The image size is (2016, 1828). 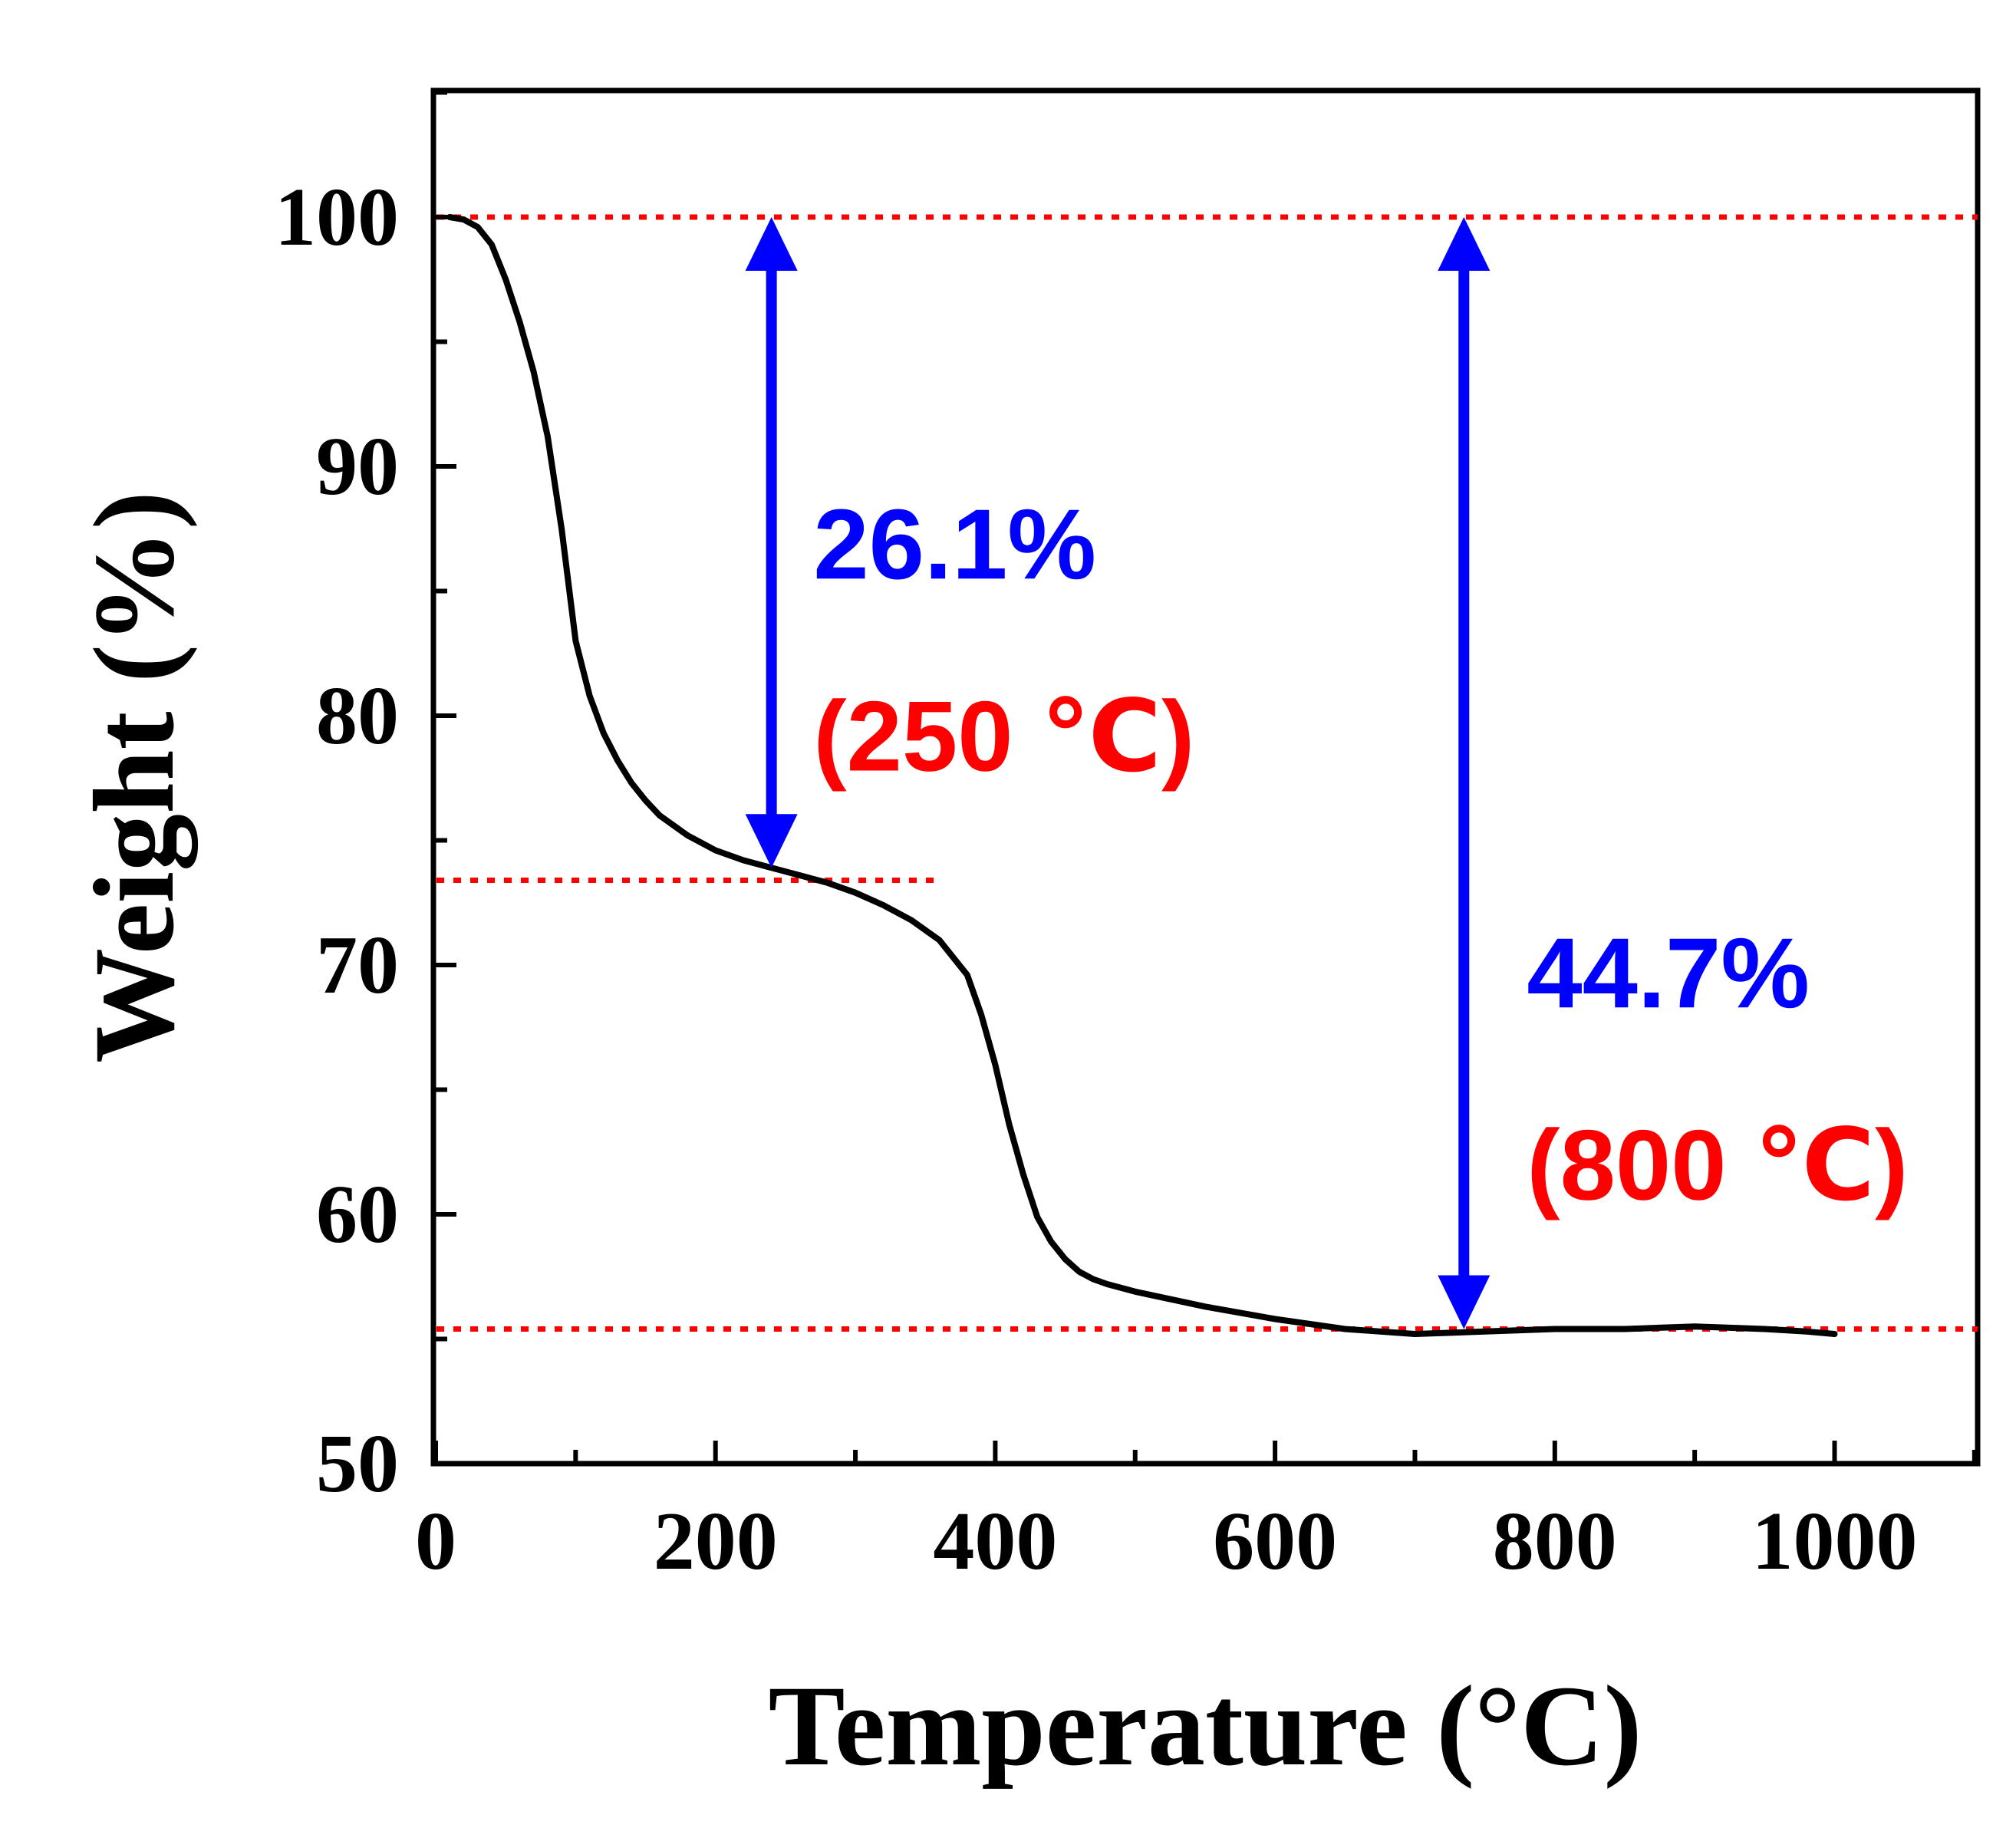 What do you see at coordinates (134, 777) in the screenshot?
I see `y-axis-title: Weight (%)` at bounding box center [134, 777].